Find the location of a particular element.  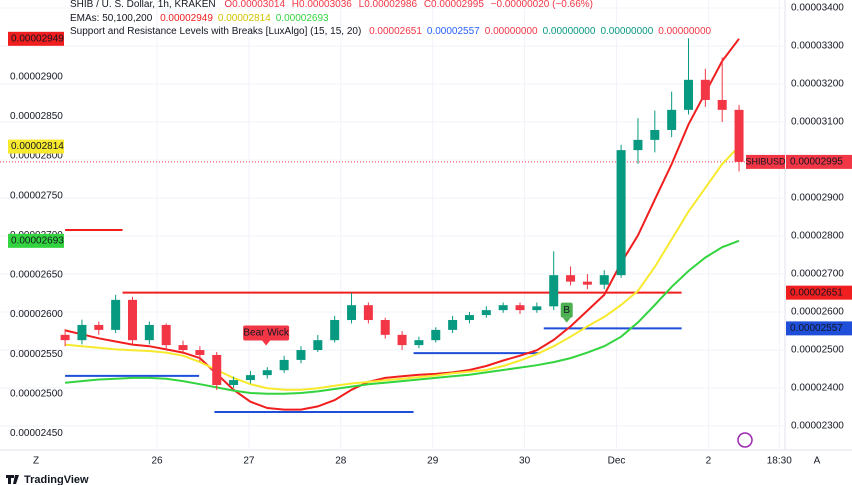

y2-tick-label: 0.00002300 is located at coordinates (817, 426).